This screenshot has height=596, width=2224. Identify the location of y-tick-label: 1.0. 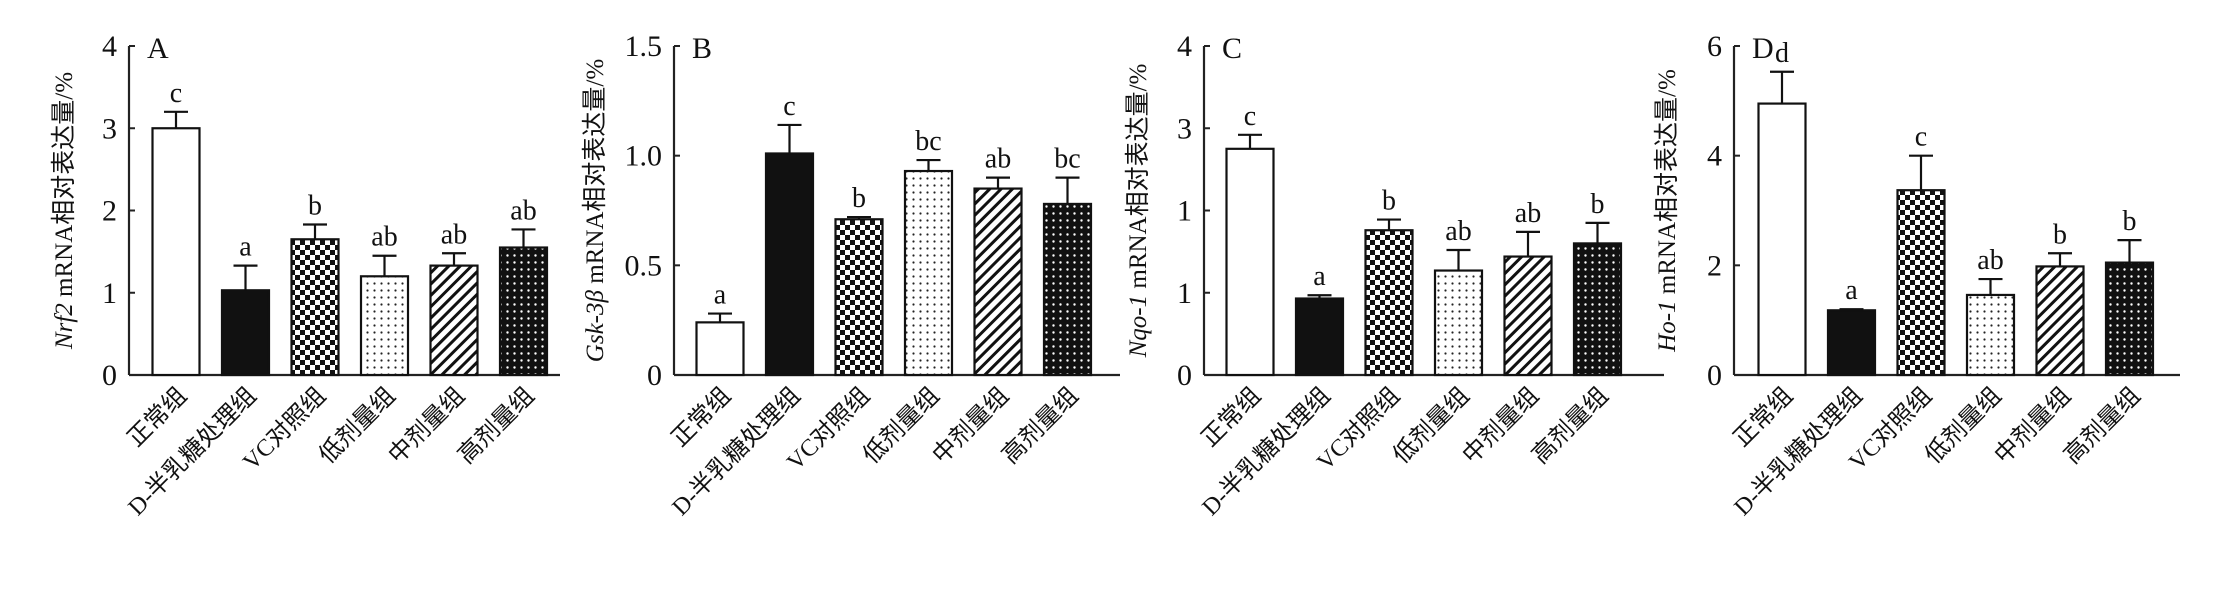
(644, 156).